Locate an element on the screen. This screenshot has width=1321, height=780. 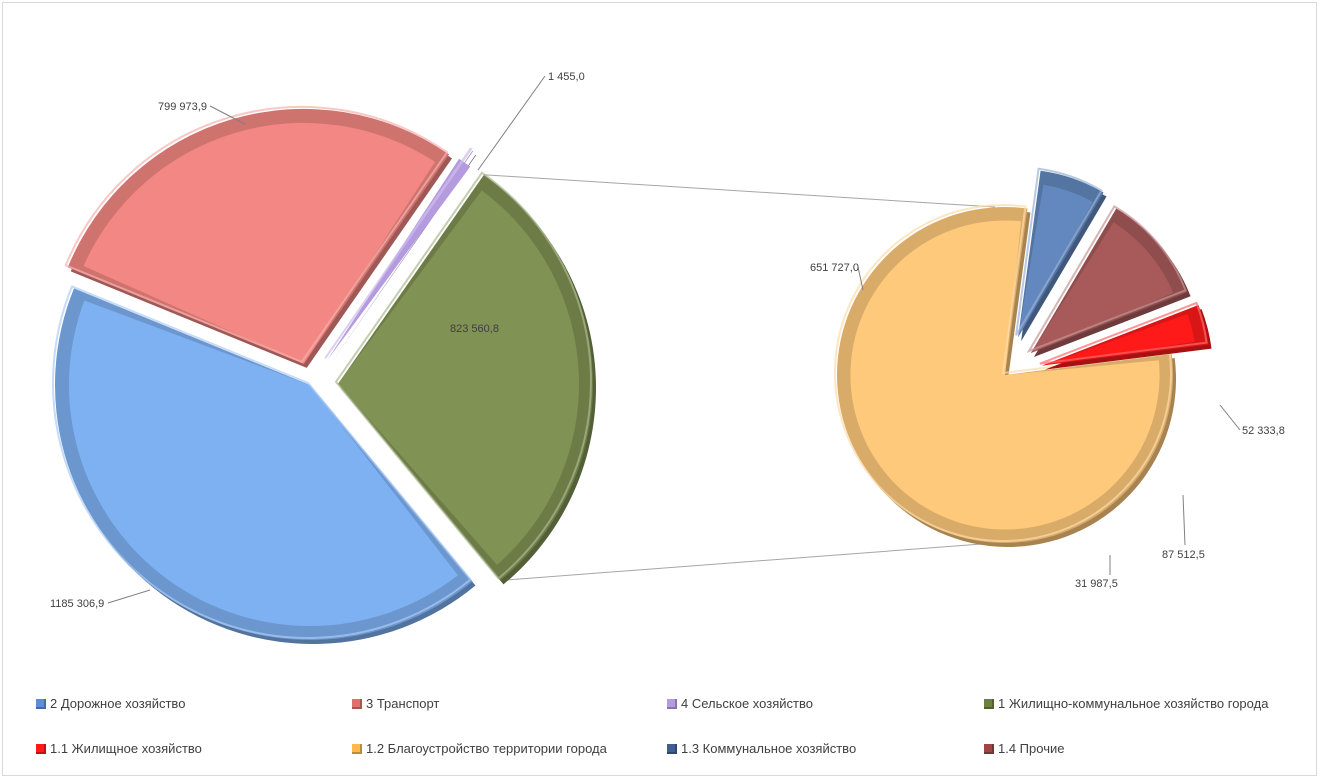
primary-data-label: 799 973,9 is located at coordinates (182, 107).